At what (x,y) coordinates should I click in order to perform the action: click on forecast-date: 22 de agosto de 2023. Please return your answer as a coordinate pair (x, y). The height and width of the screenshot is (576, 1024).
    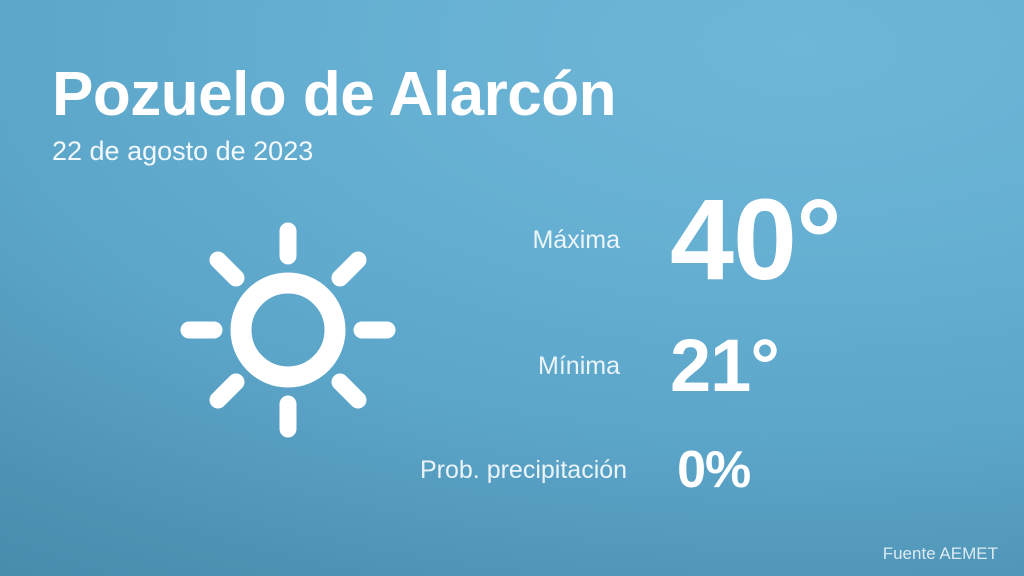
    Looking at the image, I should click on (183, 150).